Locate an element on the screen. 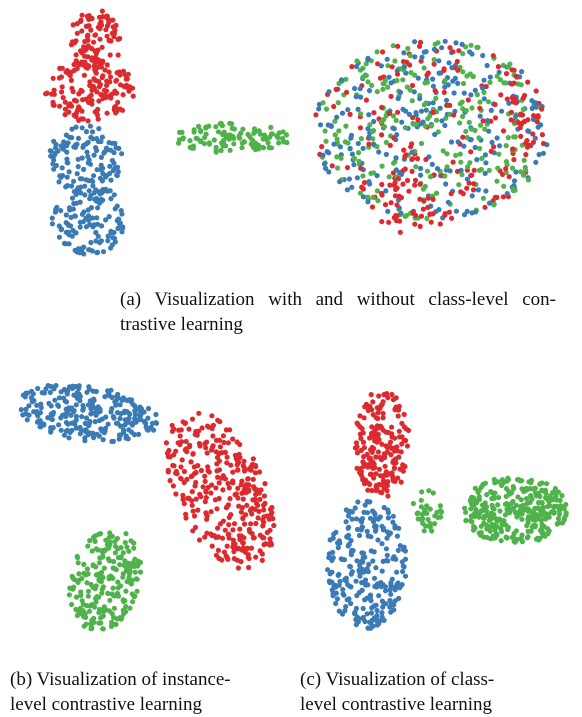 This screenshot has width=582, height=717. caption-line: trastive learning is located at coordinates (181, 324).